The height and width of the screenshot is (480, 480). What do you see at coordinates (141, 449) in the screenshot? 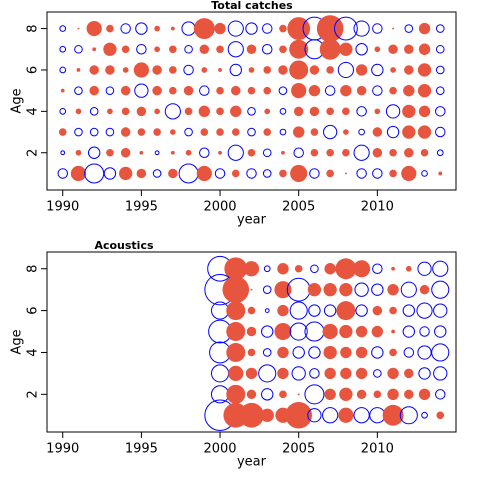
I see `x-tick-label: 1995` at bounding box center [141, 449].